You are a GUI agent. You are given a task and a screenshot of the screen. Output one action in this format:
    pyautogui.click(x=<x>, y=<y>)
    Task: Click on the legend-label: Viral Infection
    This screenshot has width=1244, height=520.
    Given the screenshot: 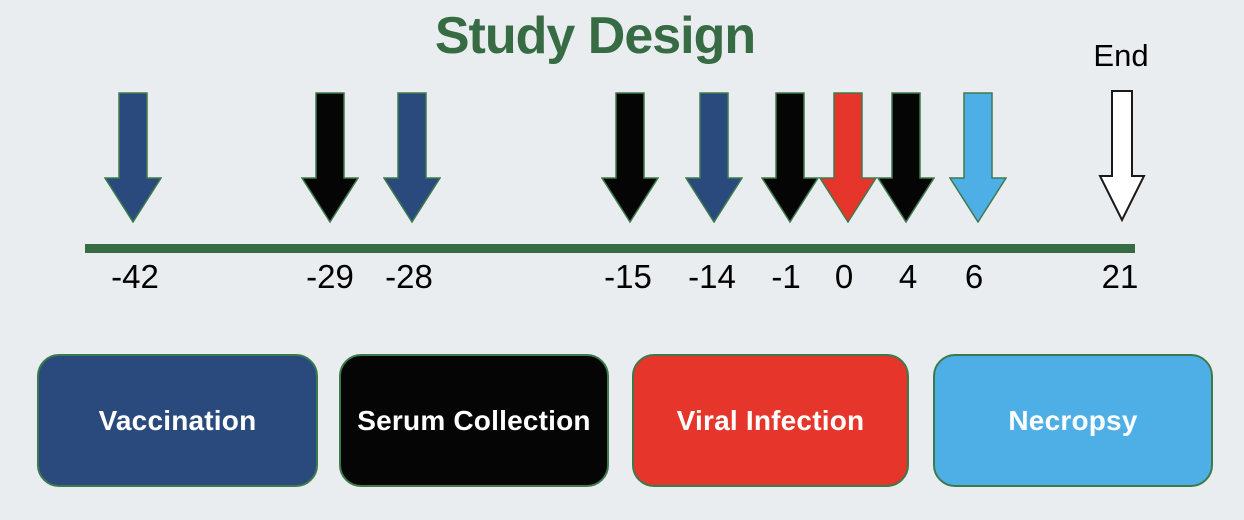 What is the action you would take?
    pyautogui.click(x=770, y=420)
    